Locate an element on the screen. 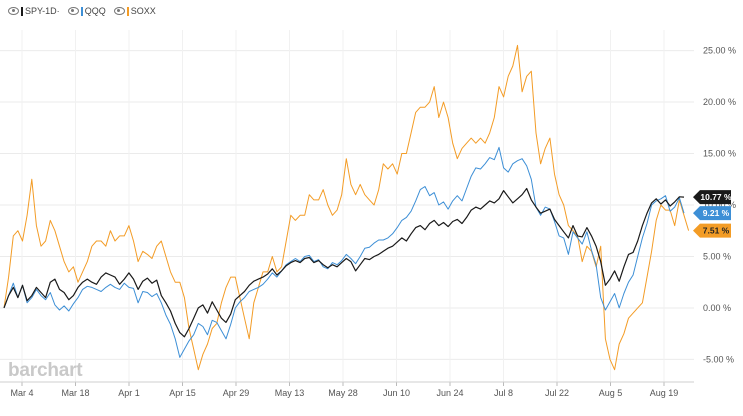 The width and height of the screenshot is (743, 416). badge-label: 10.77 % is located at coordinates (716, 197).